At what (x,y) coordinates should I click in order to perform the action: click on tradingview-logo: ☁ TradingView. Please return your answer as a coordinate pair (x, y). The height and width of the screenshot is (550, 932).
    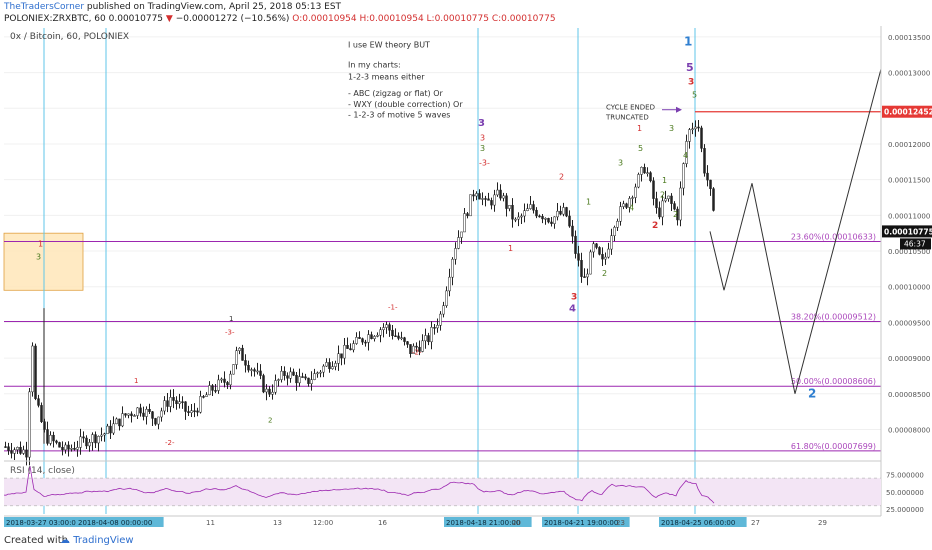
    Looking at the image, I should click on (97, 540).